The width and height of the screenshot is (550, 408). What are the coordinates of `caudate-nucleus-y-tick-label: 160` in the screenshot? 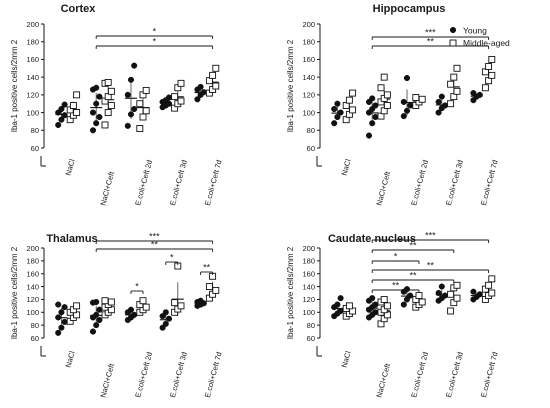 It's located at (308, 274).